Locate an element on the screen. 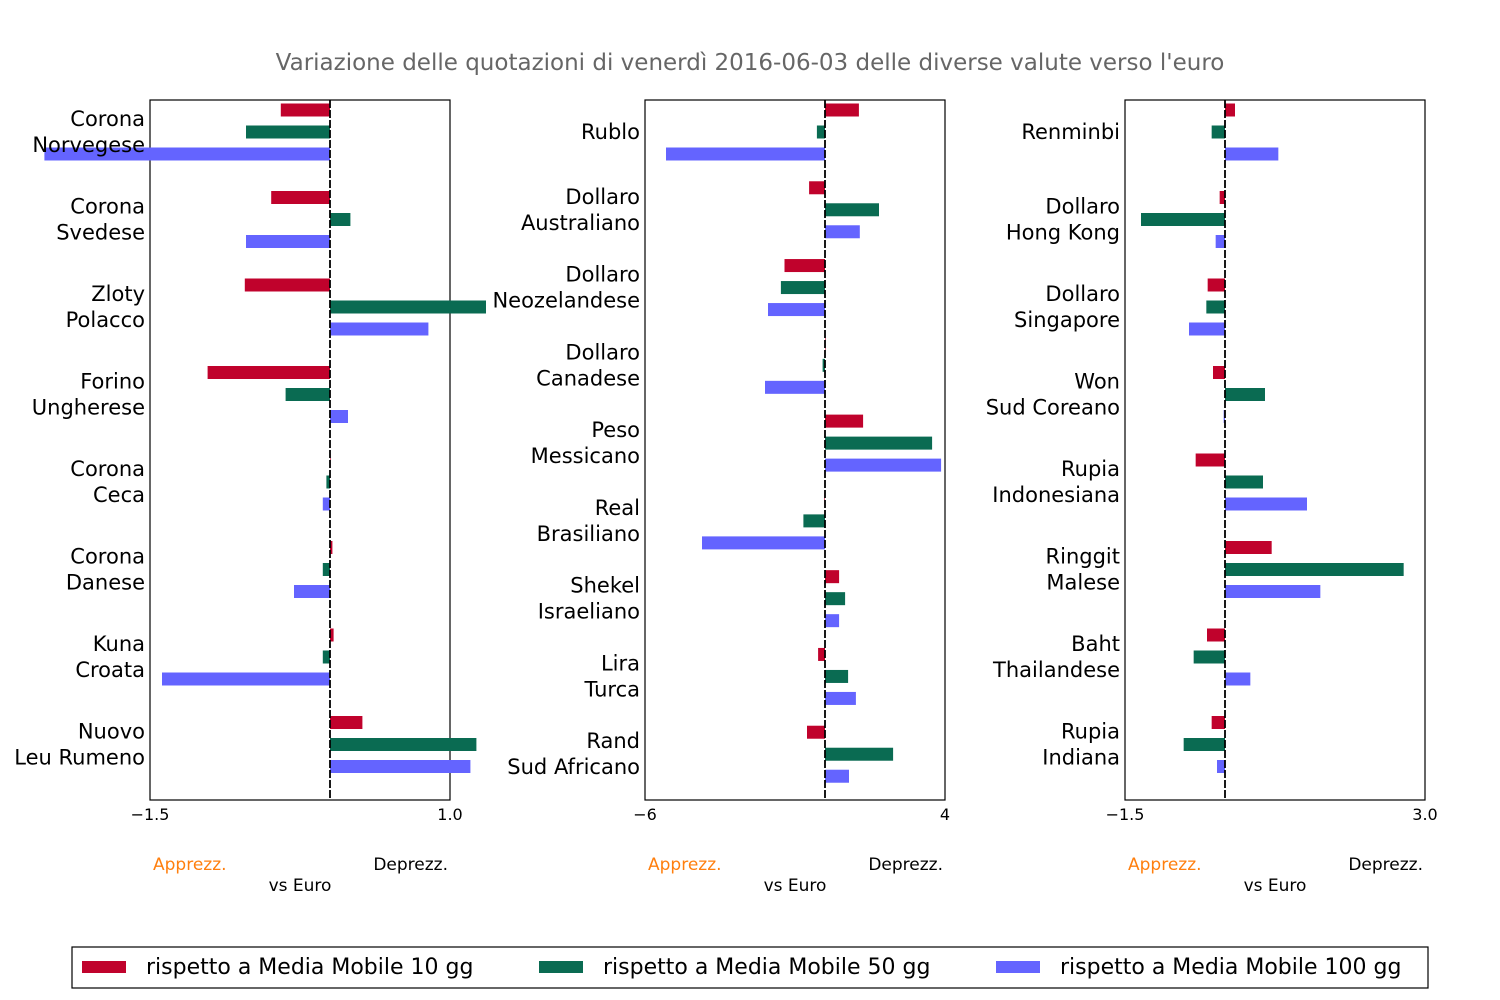 The width and height of the screenshot is (1500, 1000). category-label: Kuna is located at coordinates (119, 644).